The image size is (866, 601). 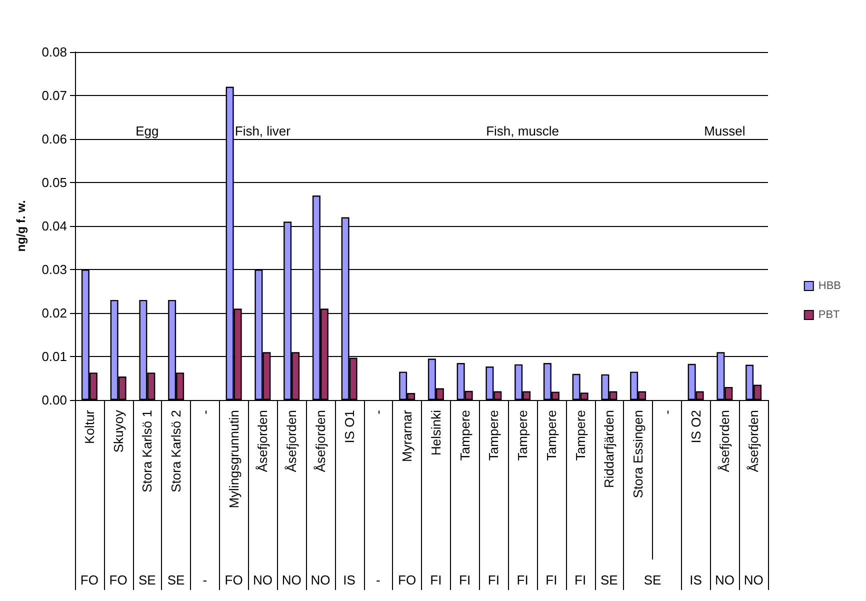 I want to click on annotation: Mussel, so click(x=725, y=131).